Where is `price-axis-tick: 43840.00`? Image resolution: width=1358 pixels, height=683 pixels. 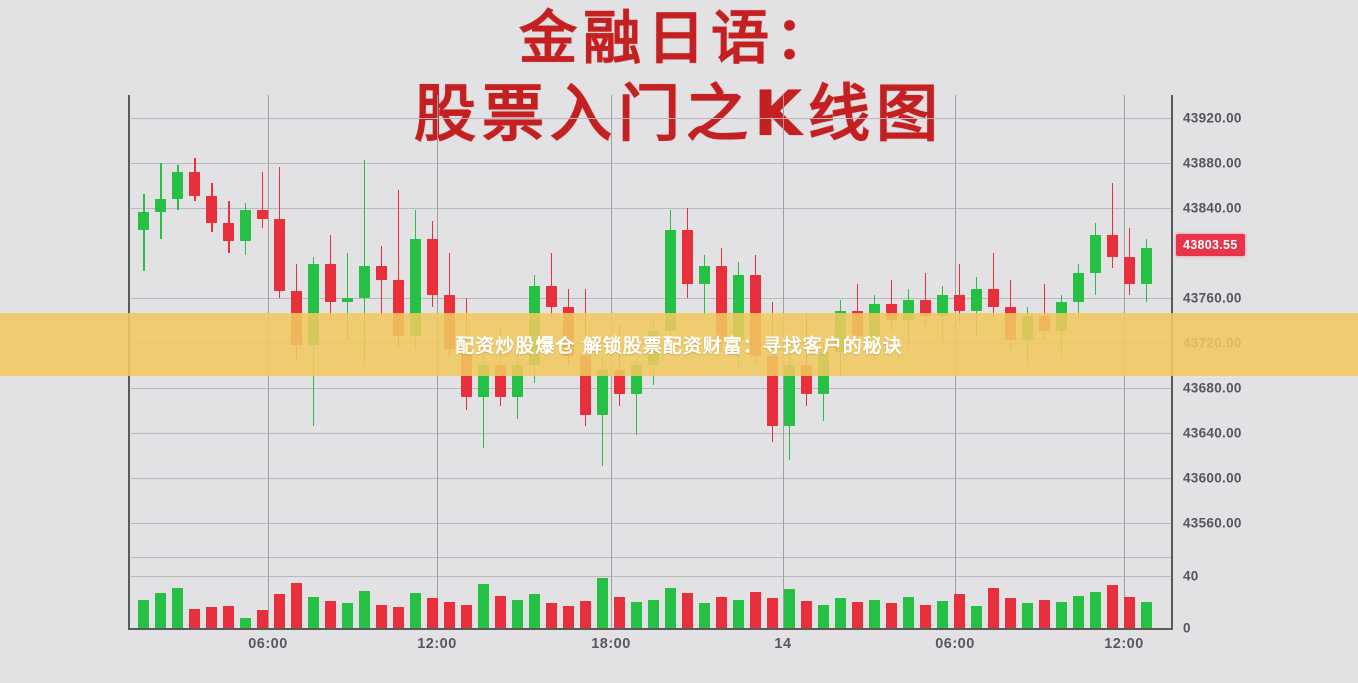
price-axis-tick: 43840.00 is located at coordinates (1212, 207).